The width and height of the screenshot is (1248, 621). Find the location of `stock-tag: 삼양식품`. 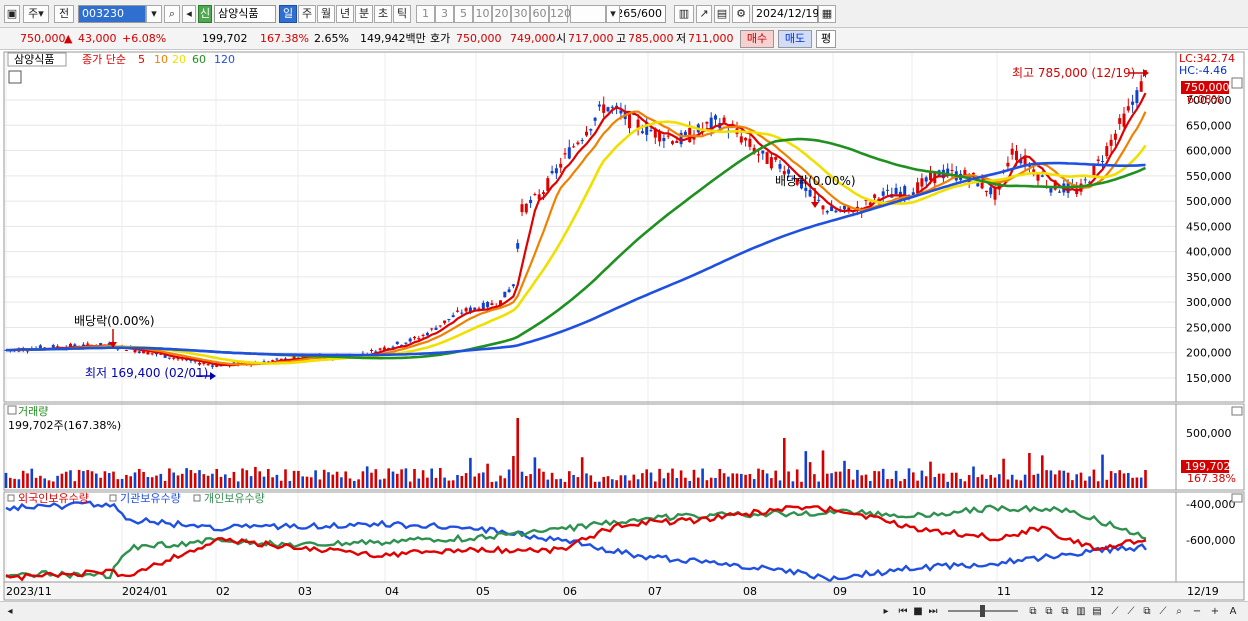

stock-tag: 삼양식품 is located at coordinates (34, 59).